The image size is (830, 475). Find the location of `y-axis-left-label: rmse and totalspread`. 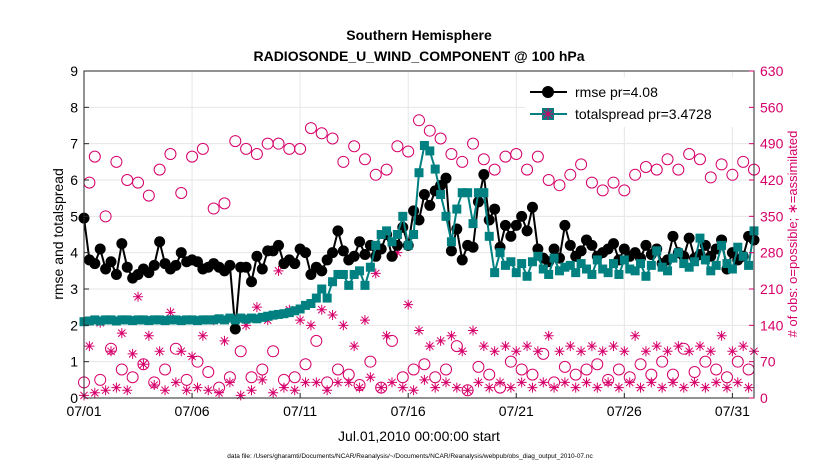

y-axis-left-label: rmse and totalspread is located at coordinates (58, 234).